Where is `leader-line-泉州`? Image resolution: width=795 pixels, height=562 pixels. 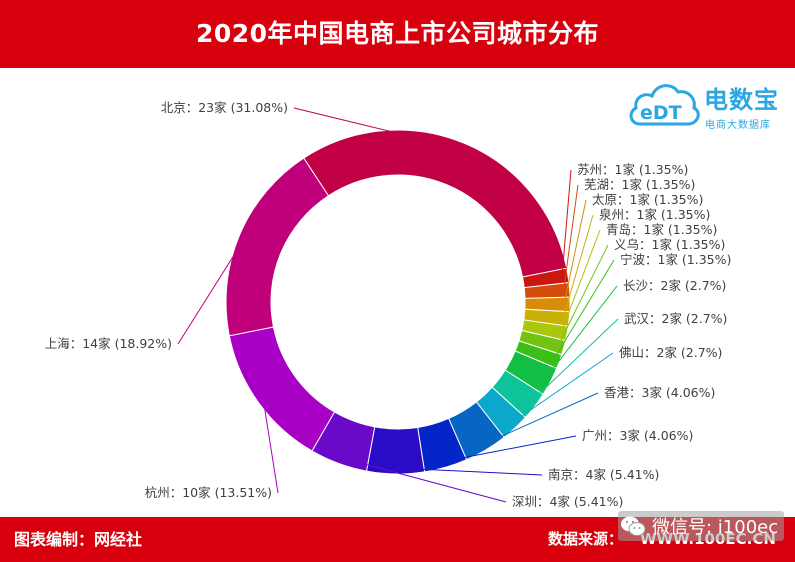
leader-line-泉州 is located at coordinates (578, 266).